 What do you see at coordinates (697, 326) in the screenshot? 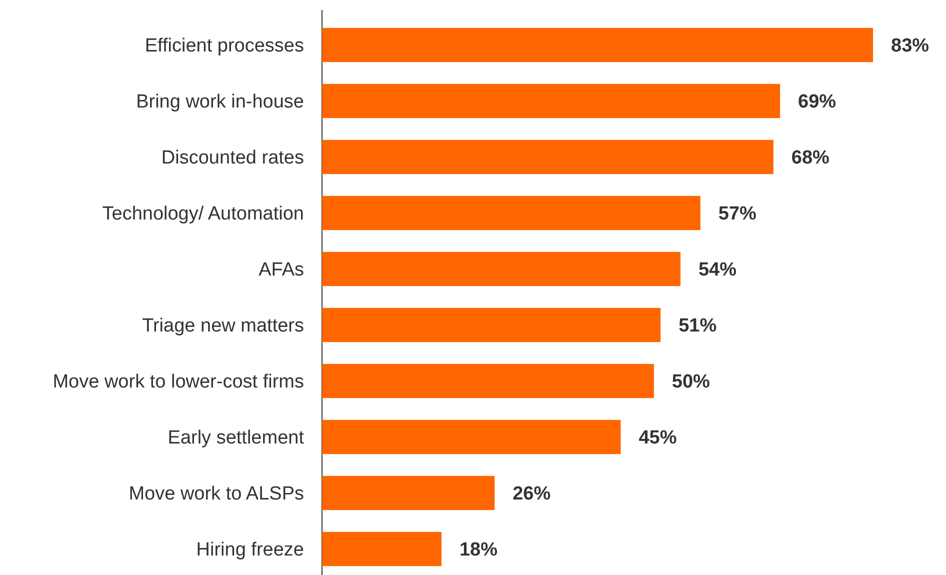
I see `data-label: 51%` at bounding box center [697, 326].